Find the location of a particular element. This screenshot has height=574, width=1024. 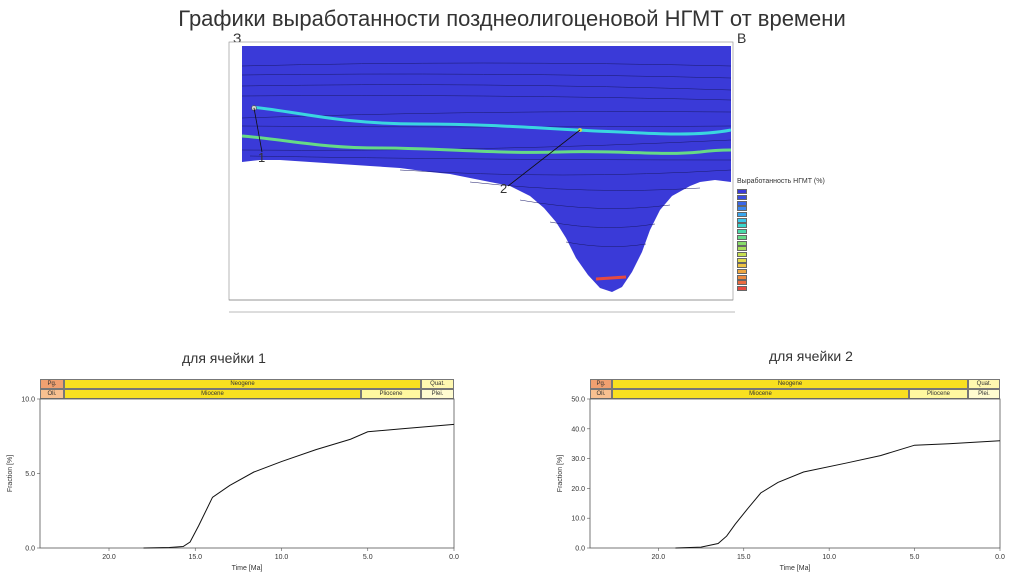

cell-1-label: для ячейки 1 is located at coordinates (224, 358).